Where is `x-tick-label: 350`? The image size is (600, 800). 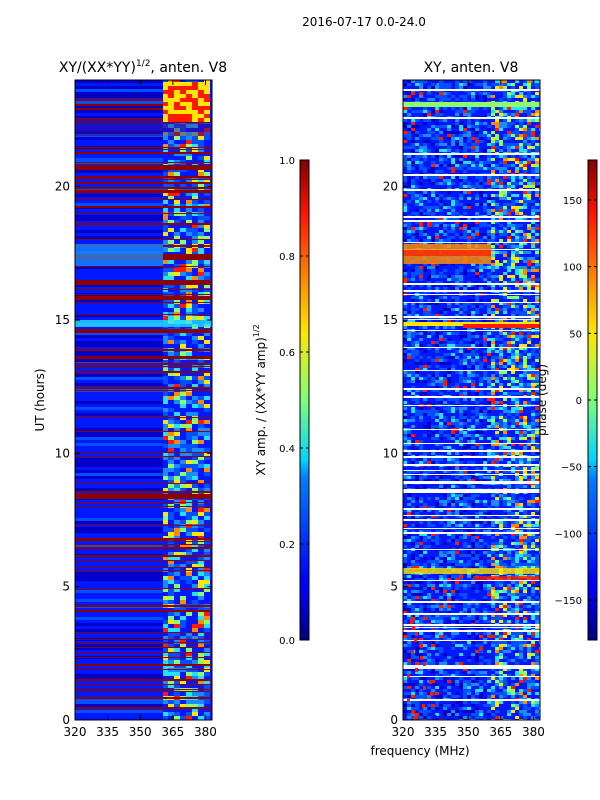
x-tick-label: 350 is located at coordinates (140, 732).